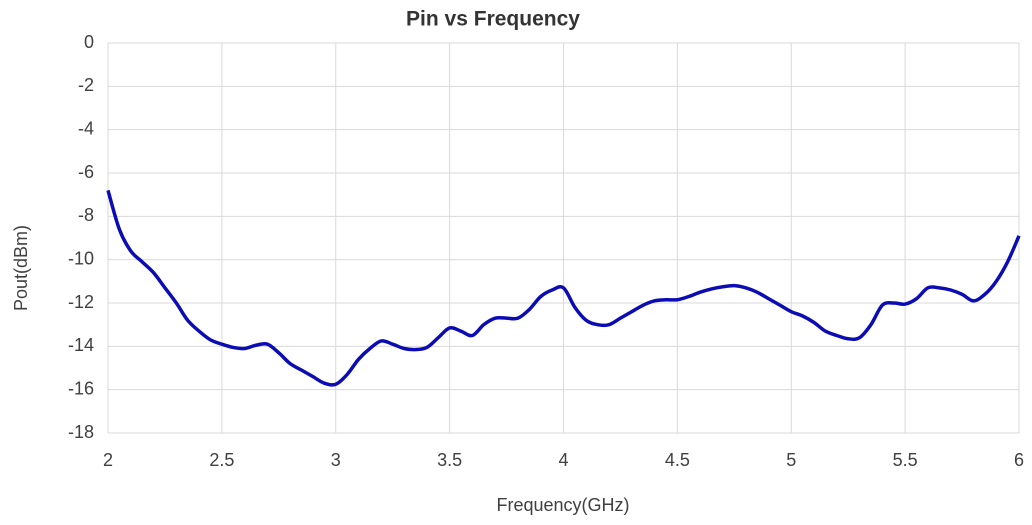 The image size is (1032, 525). What do you see at coordinates (21, 268) in the screenshot?
I see `y-axis-label: Pout(dBm)` at bounding box center [21, 268].